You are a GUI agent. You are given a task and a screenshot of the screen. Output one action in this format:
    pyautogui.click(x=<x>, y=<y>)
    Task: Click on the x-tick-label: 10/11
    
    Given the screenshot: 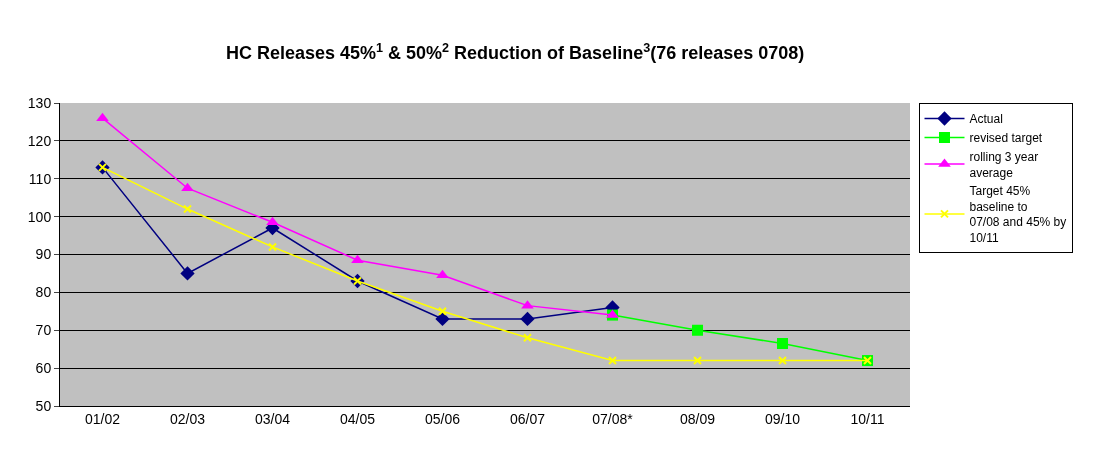 What is the action you would take?
    pyautogui.click(x=867, y=418)
    